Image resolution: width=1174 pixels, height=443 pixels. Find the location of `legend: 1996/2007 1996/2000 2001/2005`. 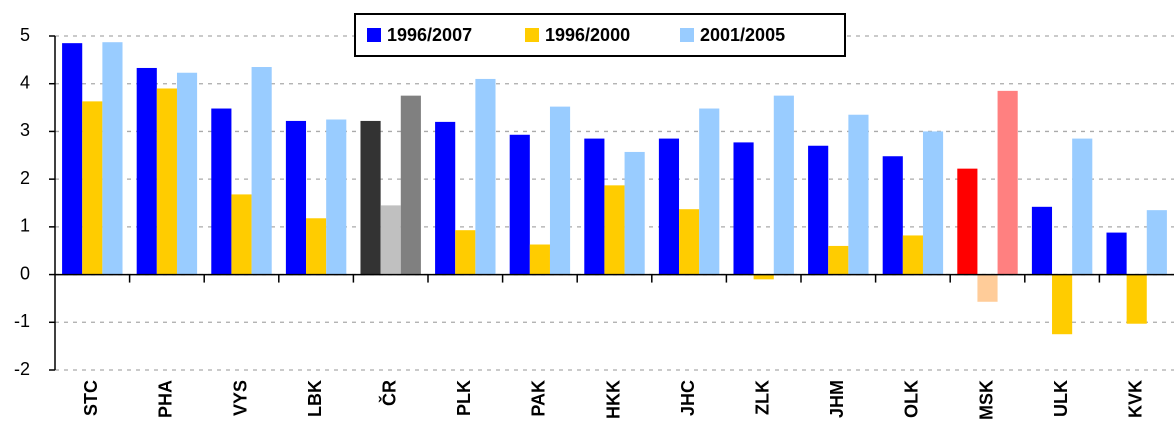

legend: 1996/2007 1996/2000 2001/2005 is located at coordinates (600, 35).